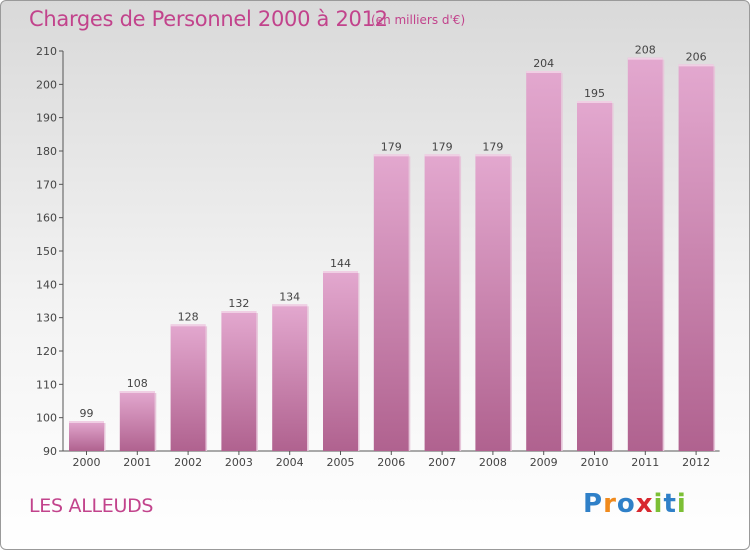 The image size is (750, 550). Describe the element at coordinates (418, 20) in the screenshot. I see `chart-subtitle: (en milliers d'€)` at that location.